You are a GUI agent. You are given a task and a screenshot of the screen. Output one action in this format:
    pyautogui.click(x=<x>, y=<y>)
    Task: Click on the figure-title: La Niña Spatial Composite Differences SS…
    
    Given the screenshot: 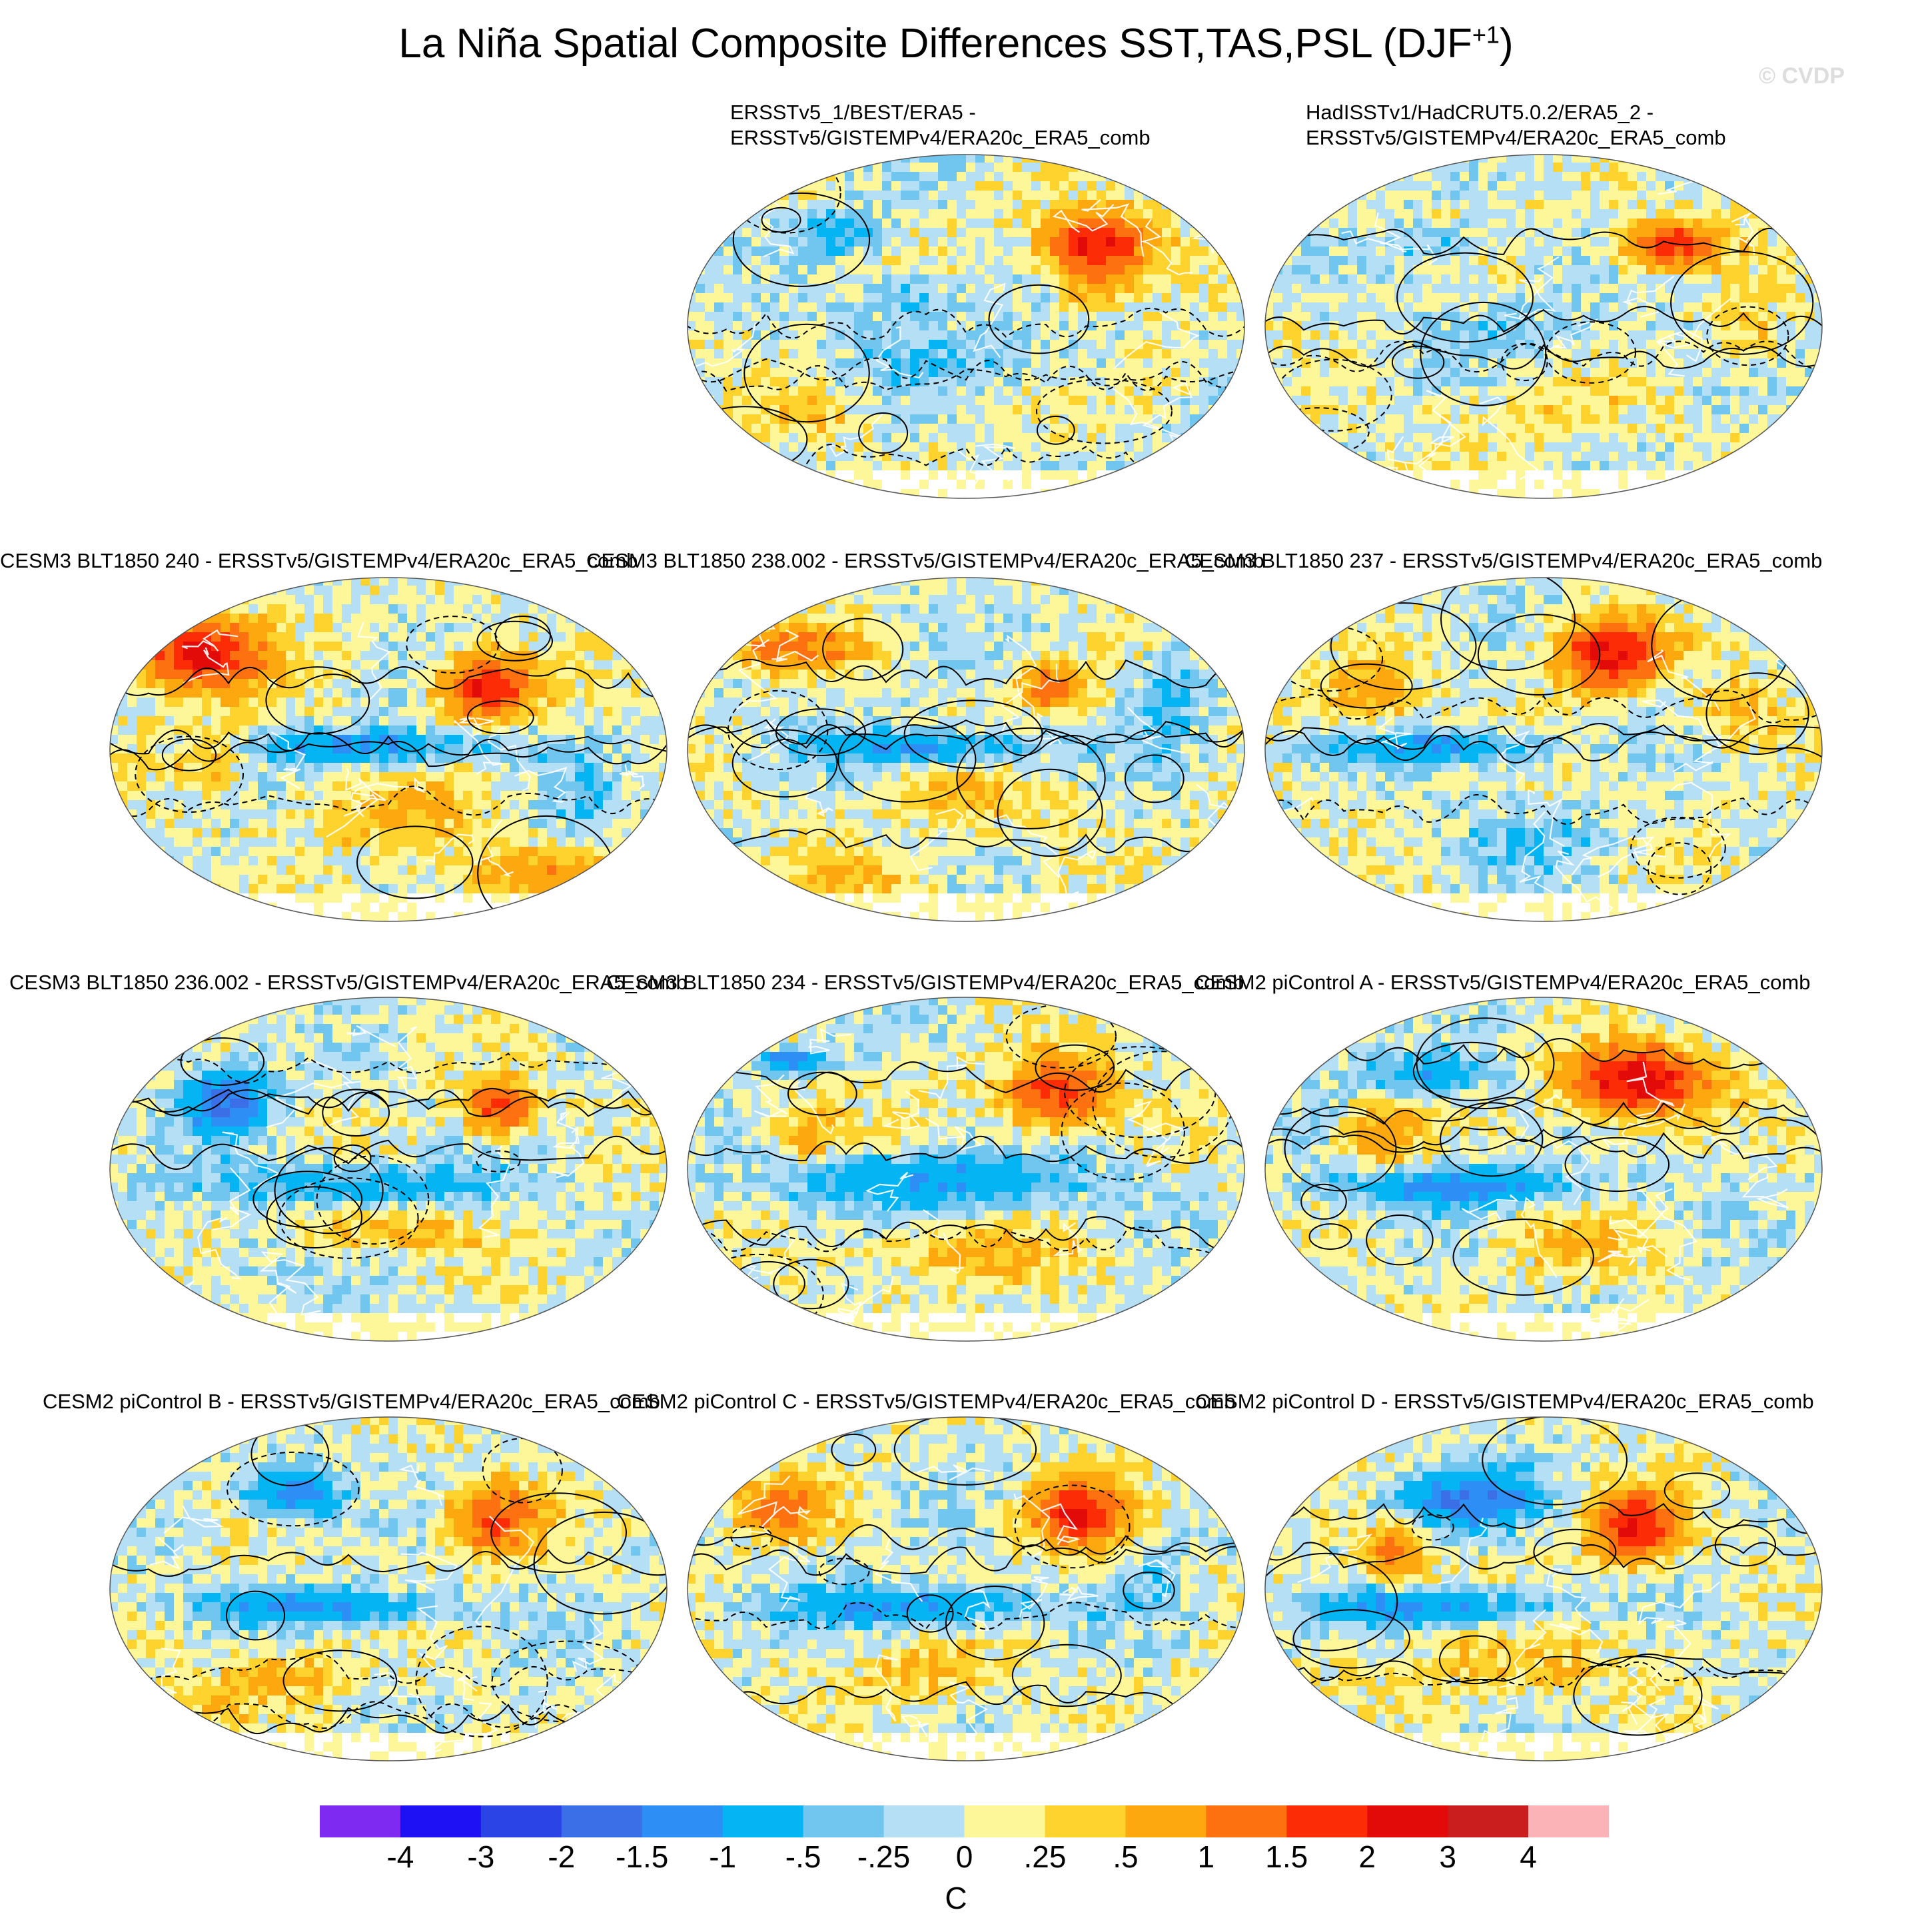 What is the action you would take?
    pyautogui.click(x=956, y=43)
    